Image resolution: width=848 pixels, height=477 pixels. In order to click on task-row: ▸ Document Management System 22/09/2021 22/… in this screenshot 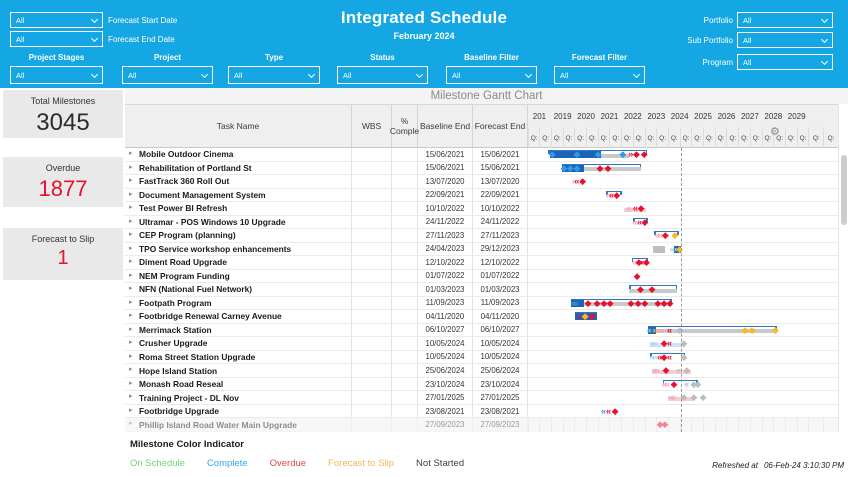, I will do `click(481, 195)`.